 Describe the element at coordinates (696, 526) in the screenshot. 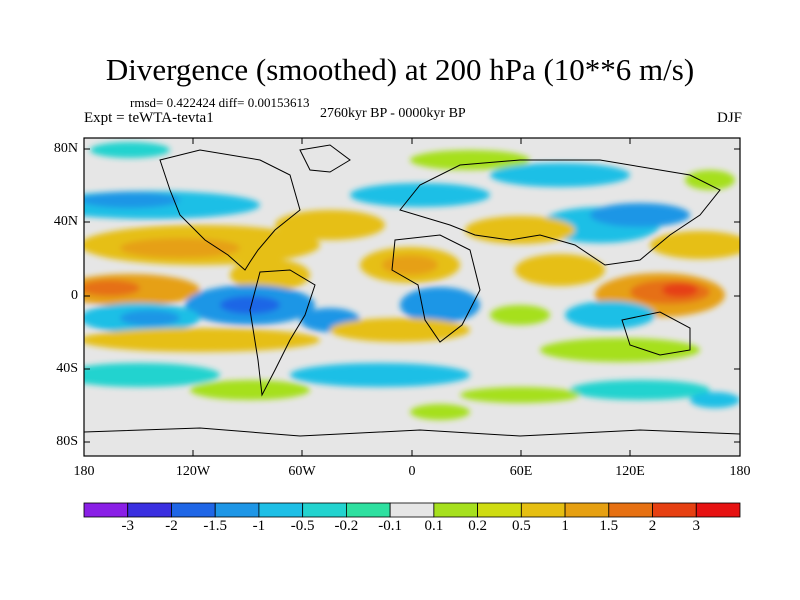

I see `colorbar-label: 3` at that location.